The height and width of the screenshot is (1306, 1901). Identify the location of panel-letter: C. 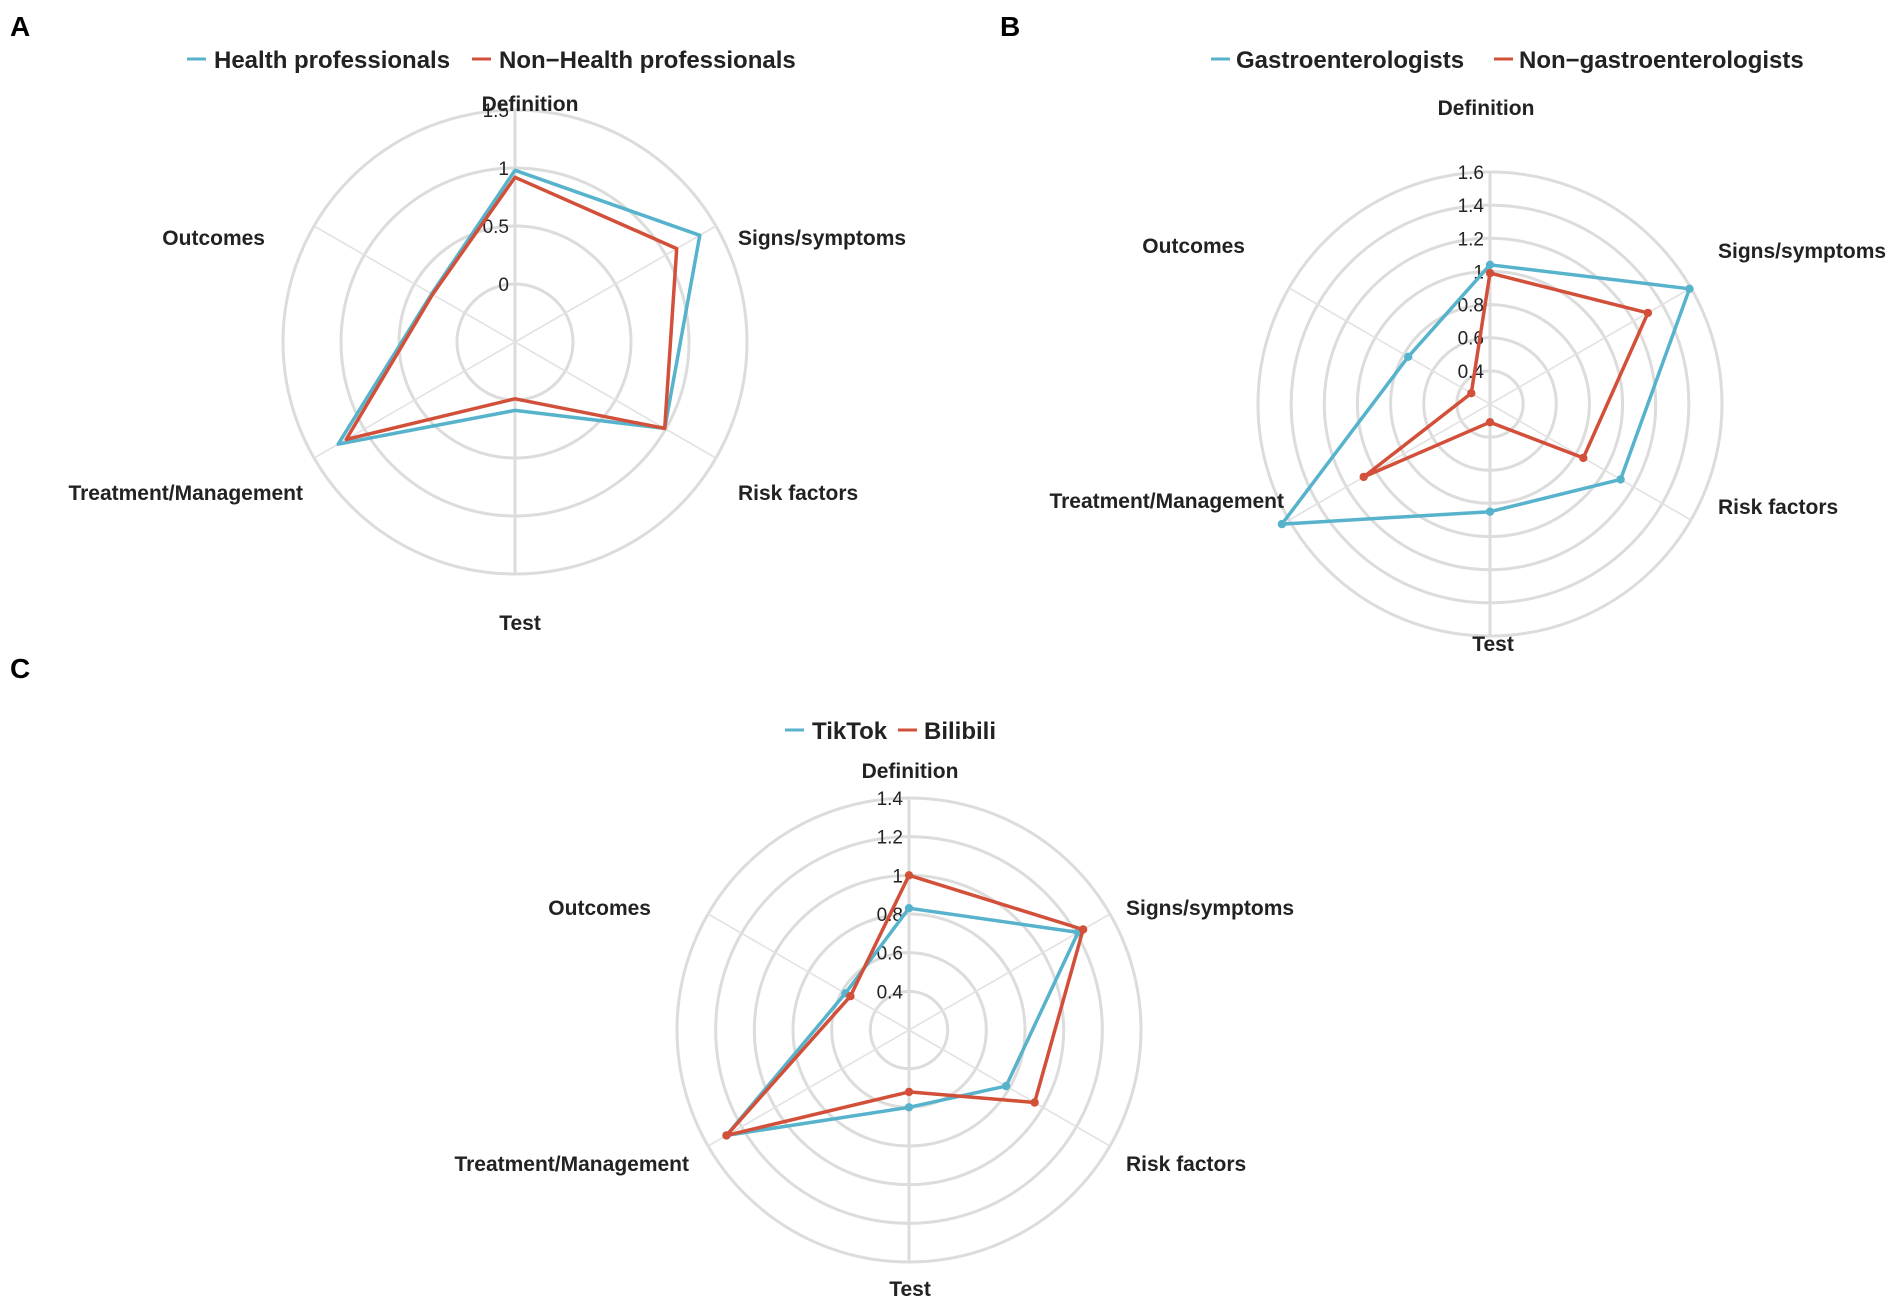
(20, 668).